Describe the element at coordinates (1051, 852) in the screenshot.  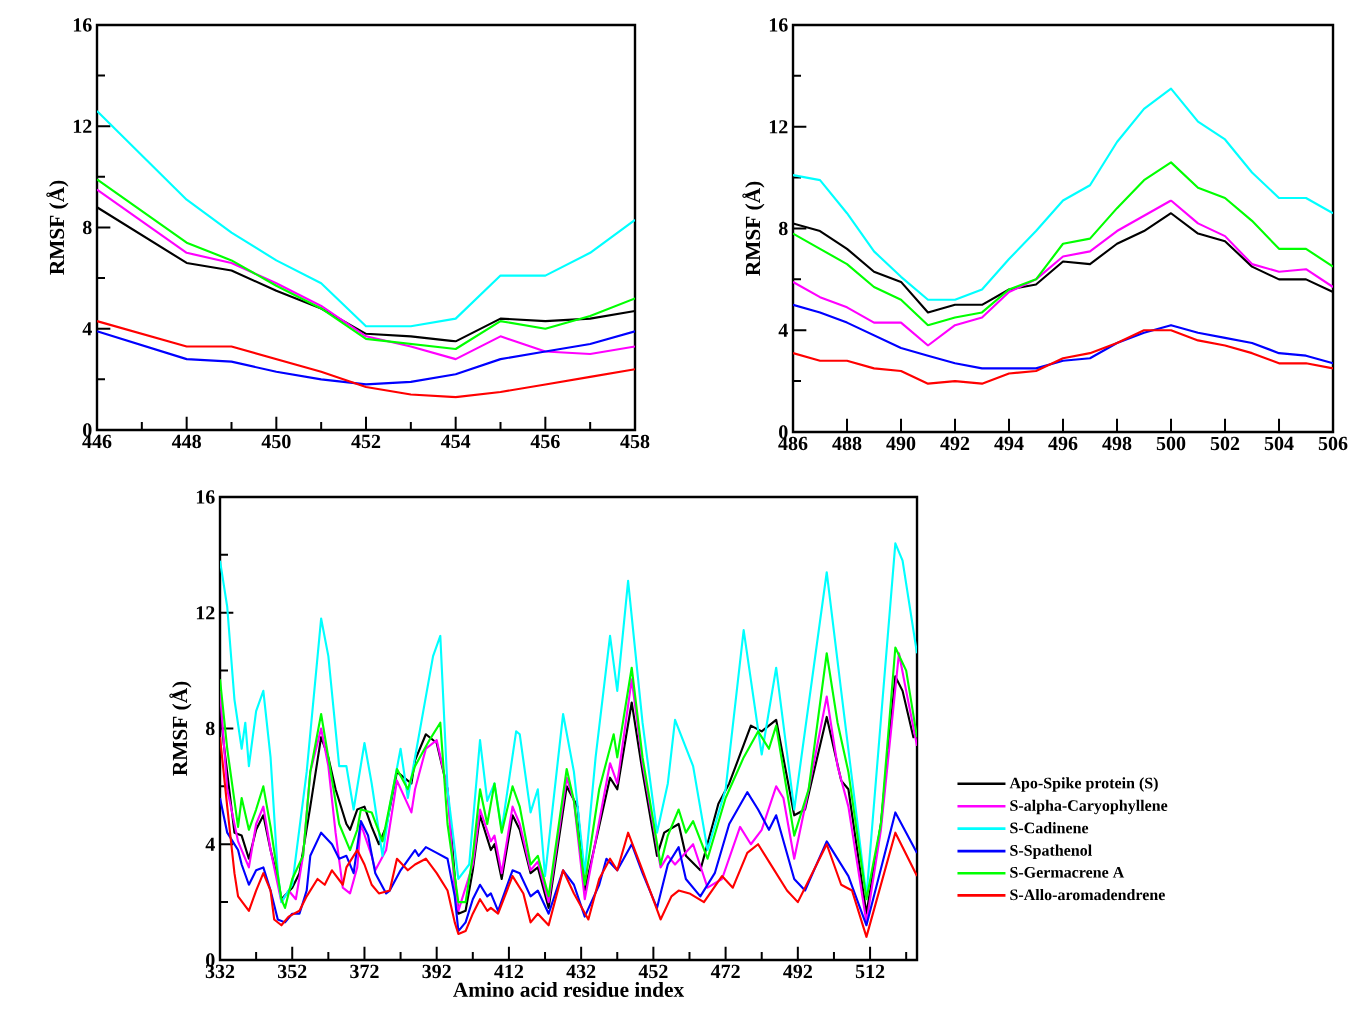
I see `legend-label: S-Spathenol` at that location.